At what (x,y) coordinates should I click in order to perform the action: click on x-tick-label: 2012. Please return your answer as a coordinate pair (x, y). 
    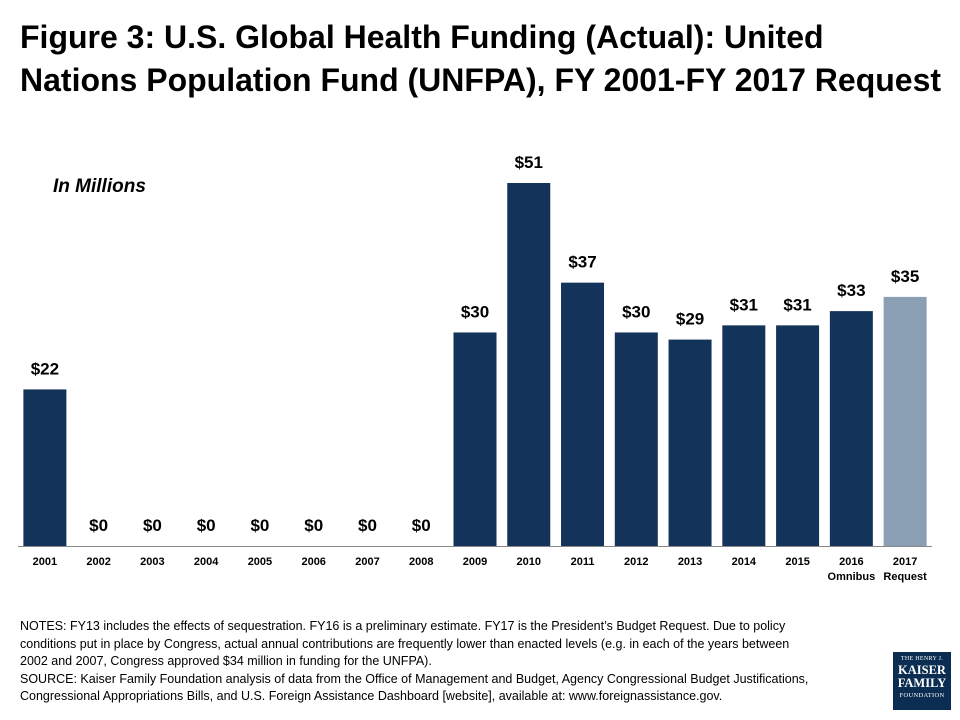
    Looking at the image, I should click on (636, 562).